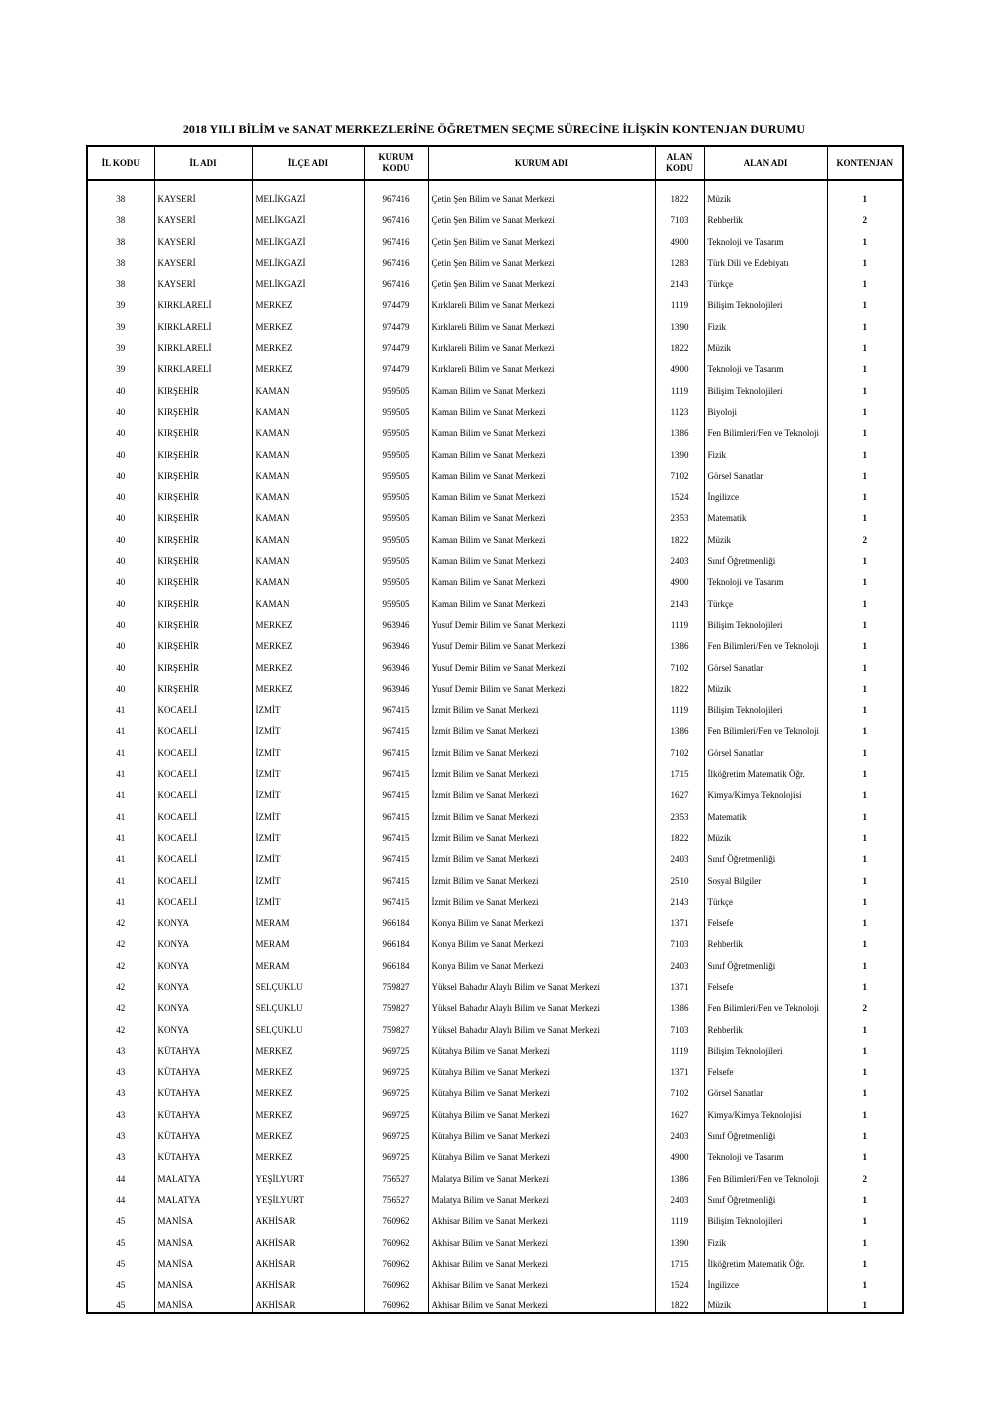  I want to click on table-cell: İZMİT, so click(308, 813).